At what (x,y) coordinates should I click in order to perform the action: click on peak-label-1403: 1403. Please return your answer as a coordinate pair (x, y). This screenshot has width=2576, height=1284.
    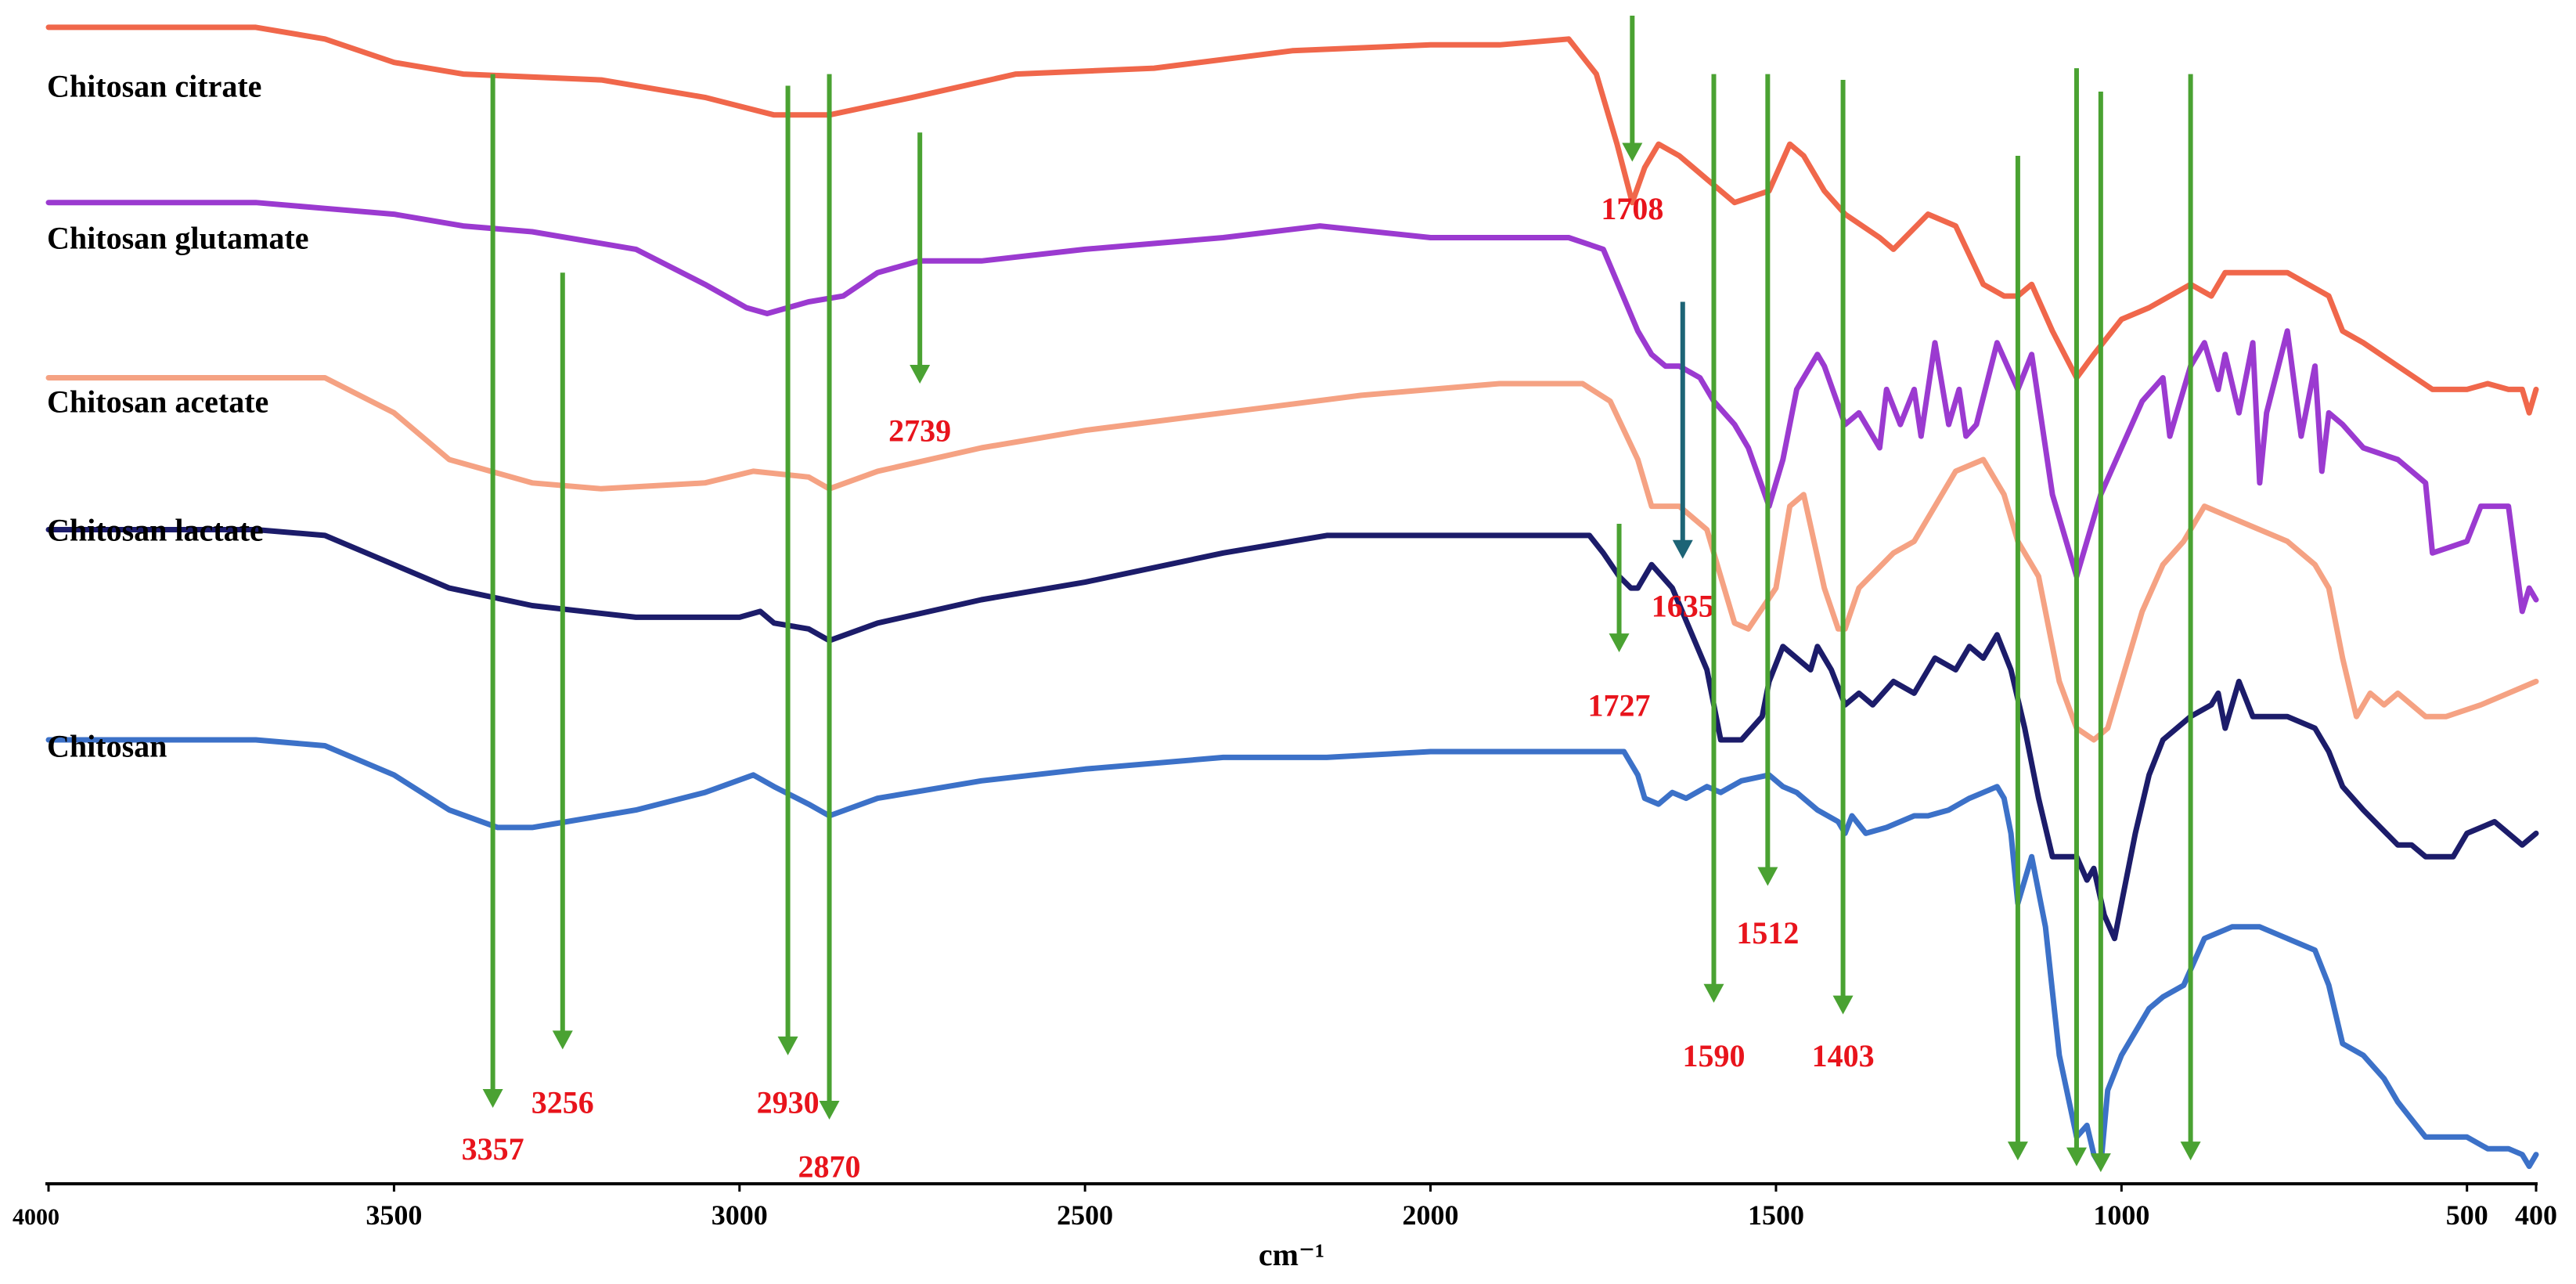
    Looking at the image, I should click on (1843, 1055).